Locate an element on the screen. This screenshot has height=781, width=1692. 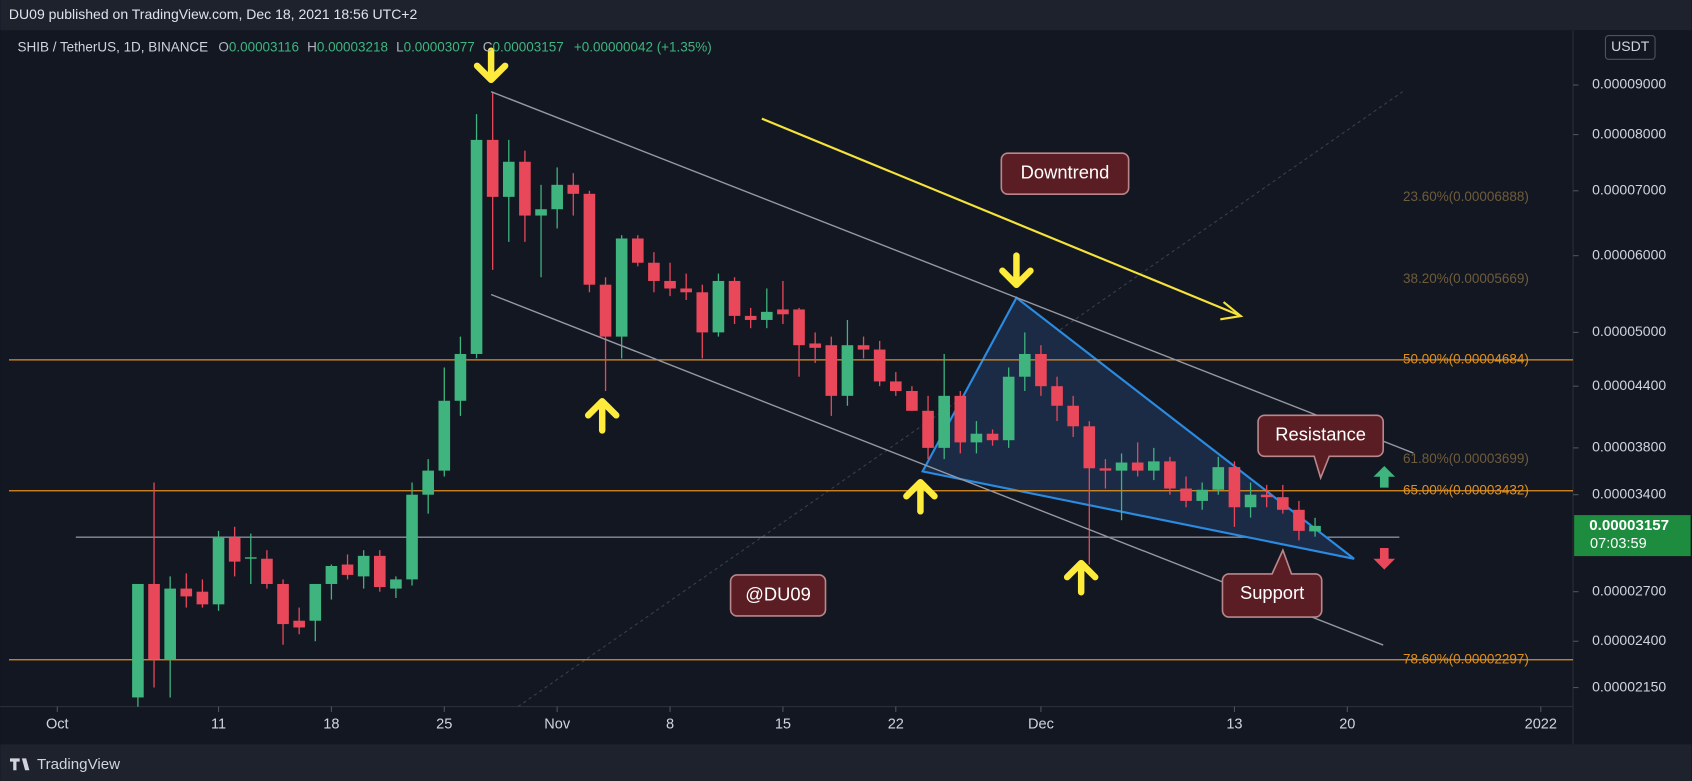
x-tick-label: Dec is located at coordinates (1041, 725).